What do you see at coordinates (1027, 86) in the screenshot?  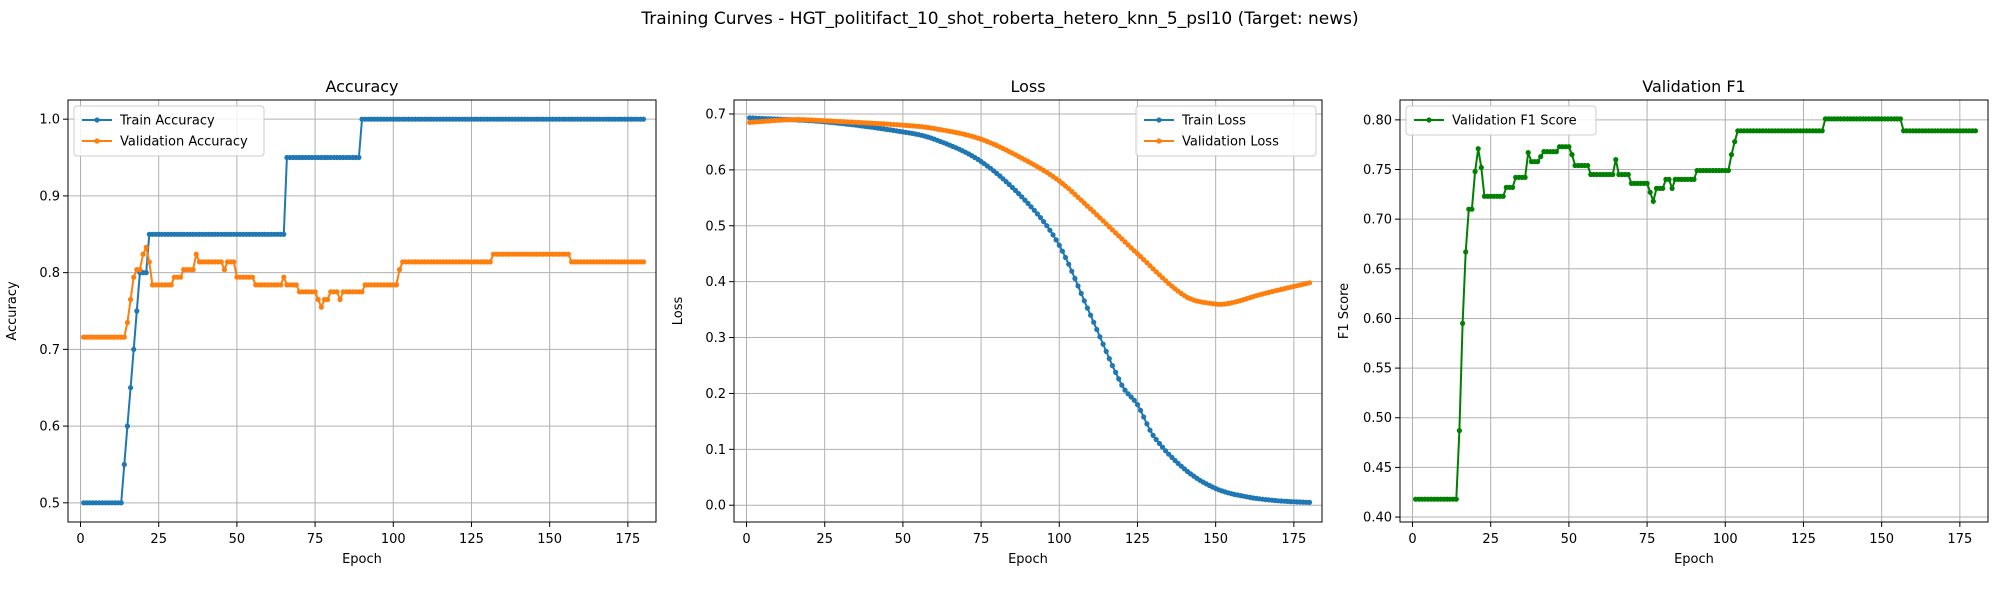 I see `chart-title: Loss` at bounding box center [1027, 86].